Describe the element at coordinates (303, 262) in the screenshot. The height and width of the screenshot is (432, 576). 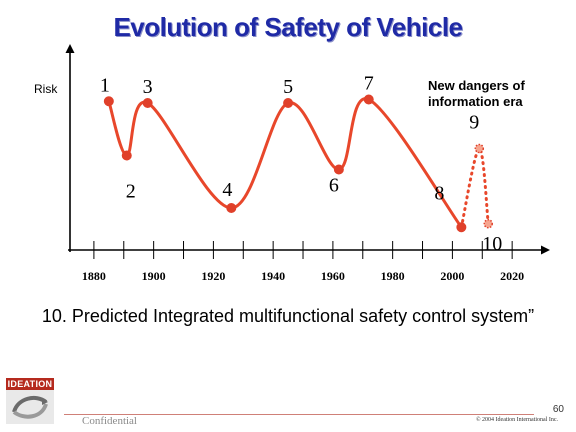
I see `x-ticks: 1880 1900 1920 1940 1960 1980 2000 2020` at that location.